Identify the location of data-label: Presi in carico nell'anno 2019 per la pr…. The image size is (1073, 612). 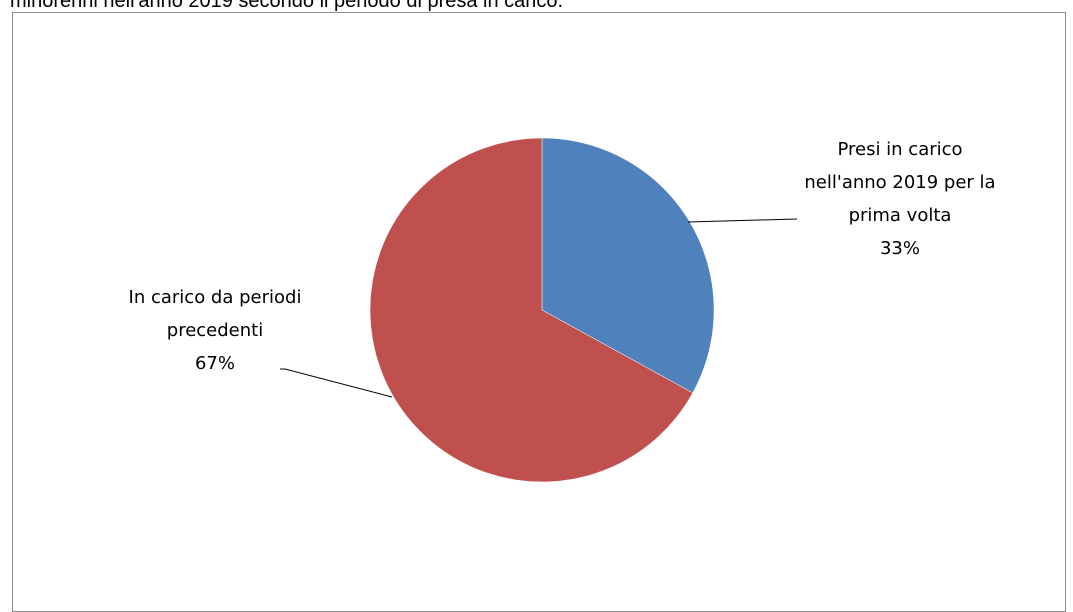
(900, 199).